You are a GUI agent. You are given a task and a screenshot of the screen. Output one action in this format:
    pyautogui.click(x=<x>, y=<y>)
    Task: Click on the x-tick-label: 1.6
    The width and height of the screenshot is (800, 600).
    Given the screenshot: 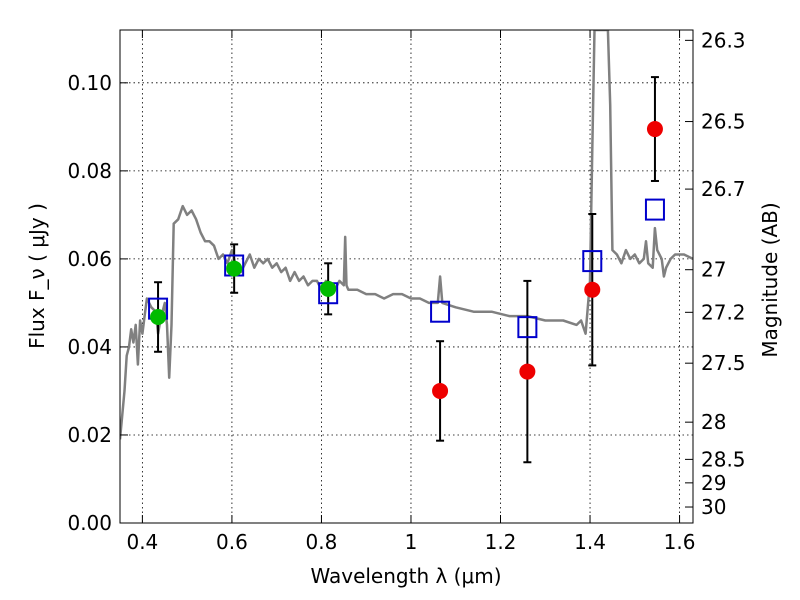 What is the action you would take?
    pyautogui.click(x=680, y=542)
    